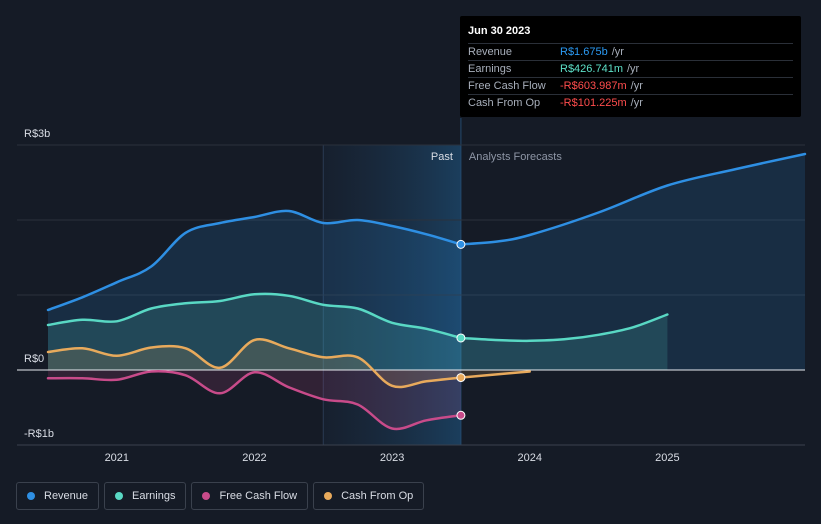 Image resolution: width=821 pixels, height=524 pixels. What do you see at coordinates (254, 458) in the screenshot?
I see `x-tick-label: 2022` at bounding box center [254, 458].